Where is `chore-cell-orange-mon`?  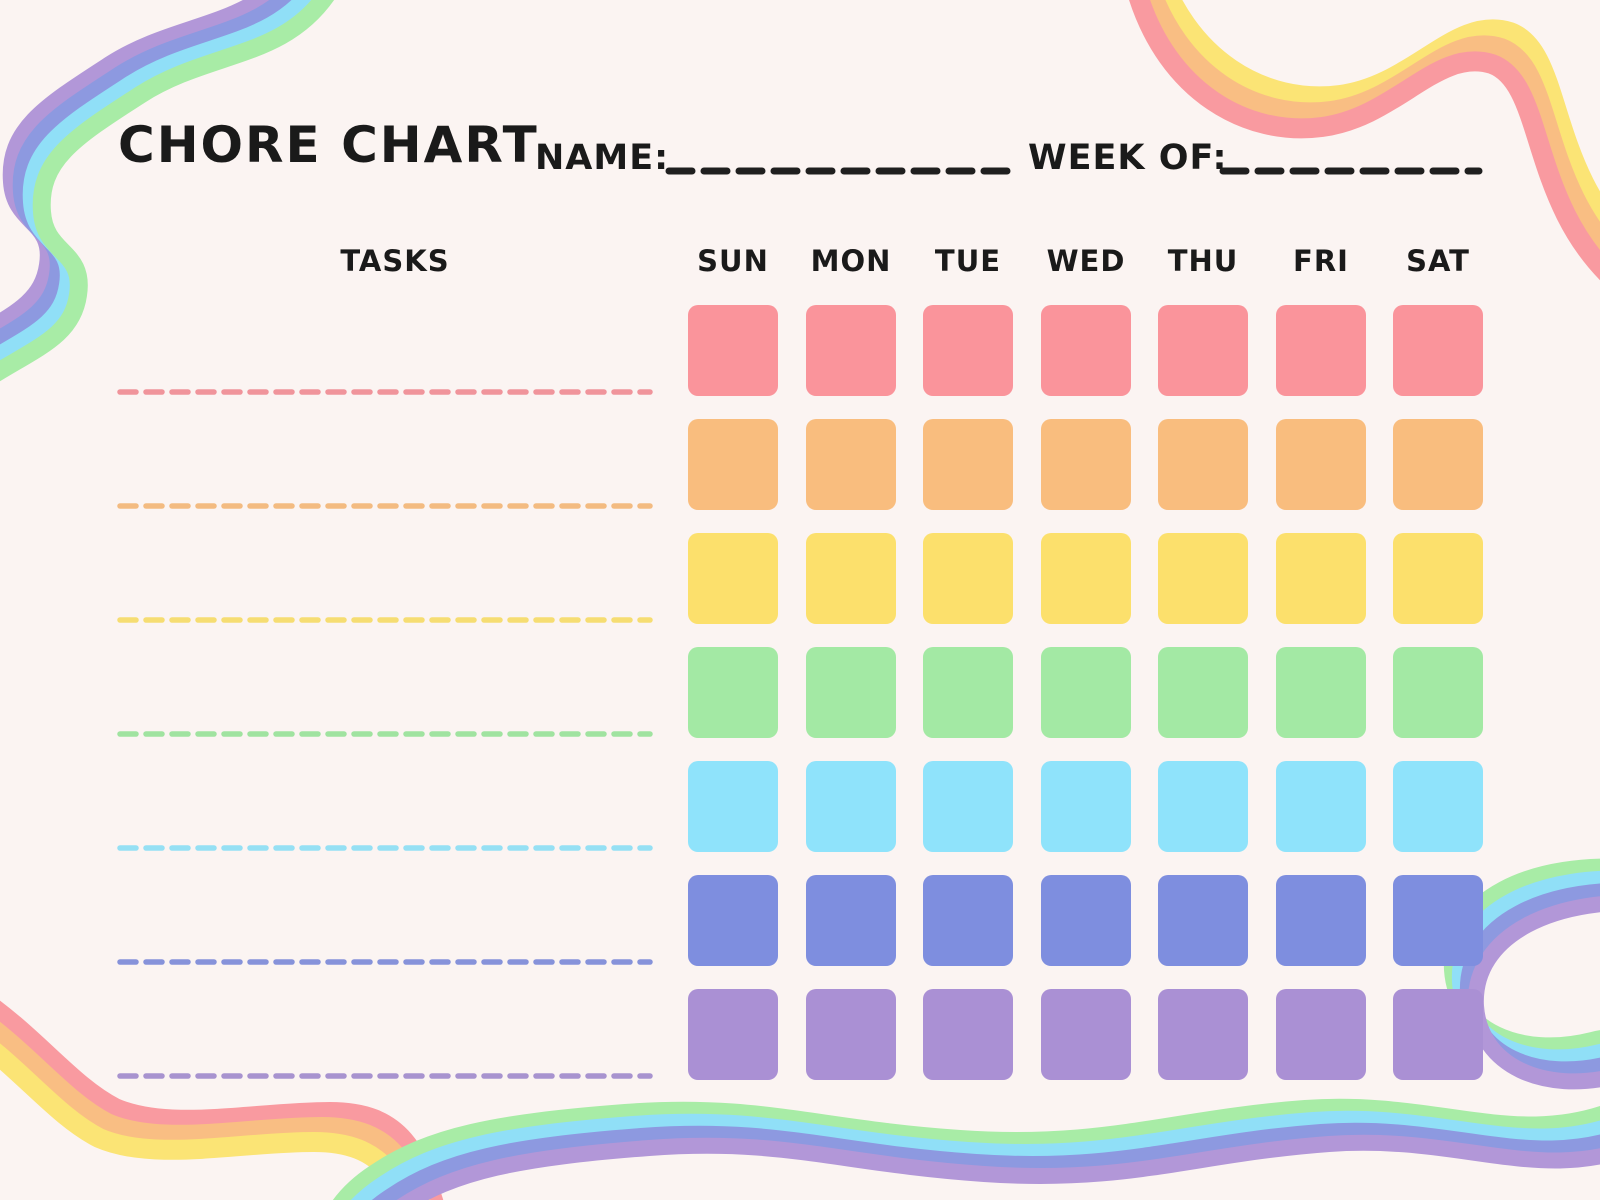 chore-cell-orange-mon is located at coordinates (851, 464).